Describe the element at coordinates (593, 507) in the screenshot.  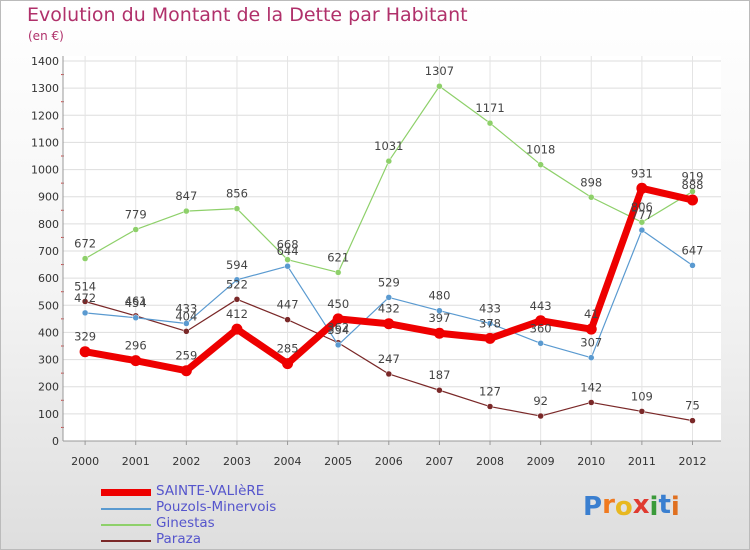
I see `logo-letter: P` at that location.